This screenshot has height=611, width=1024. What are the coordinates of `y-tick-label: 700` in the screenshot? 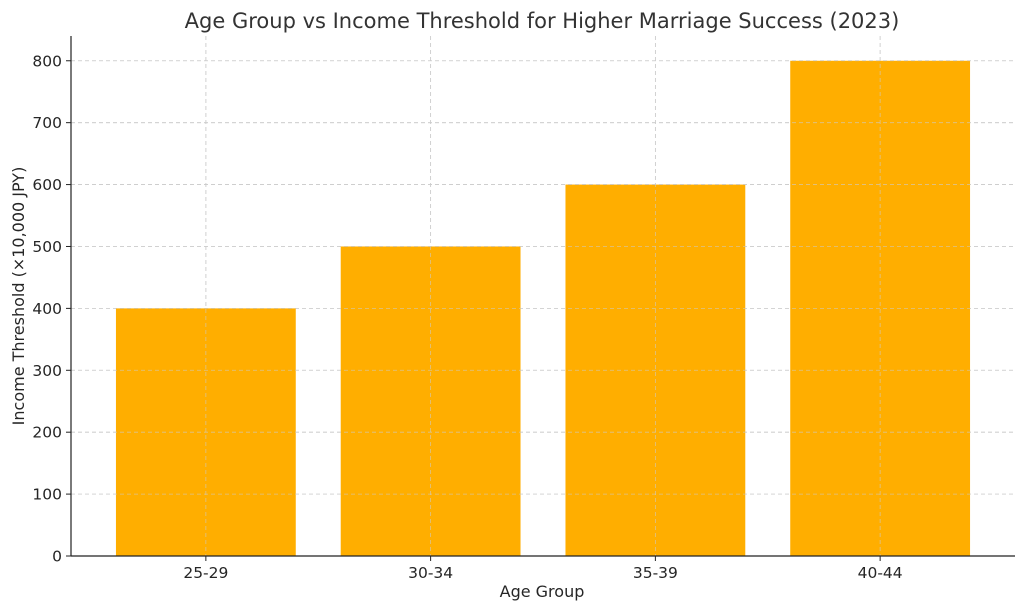 It's located at (47, 123).